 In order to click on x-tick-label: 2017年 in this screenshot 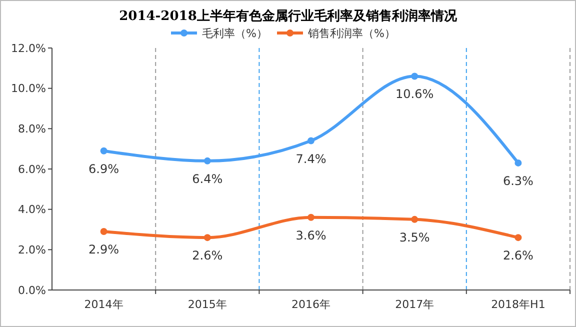, I will do `click(414, 304)`.